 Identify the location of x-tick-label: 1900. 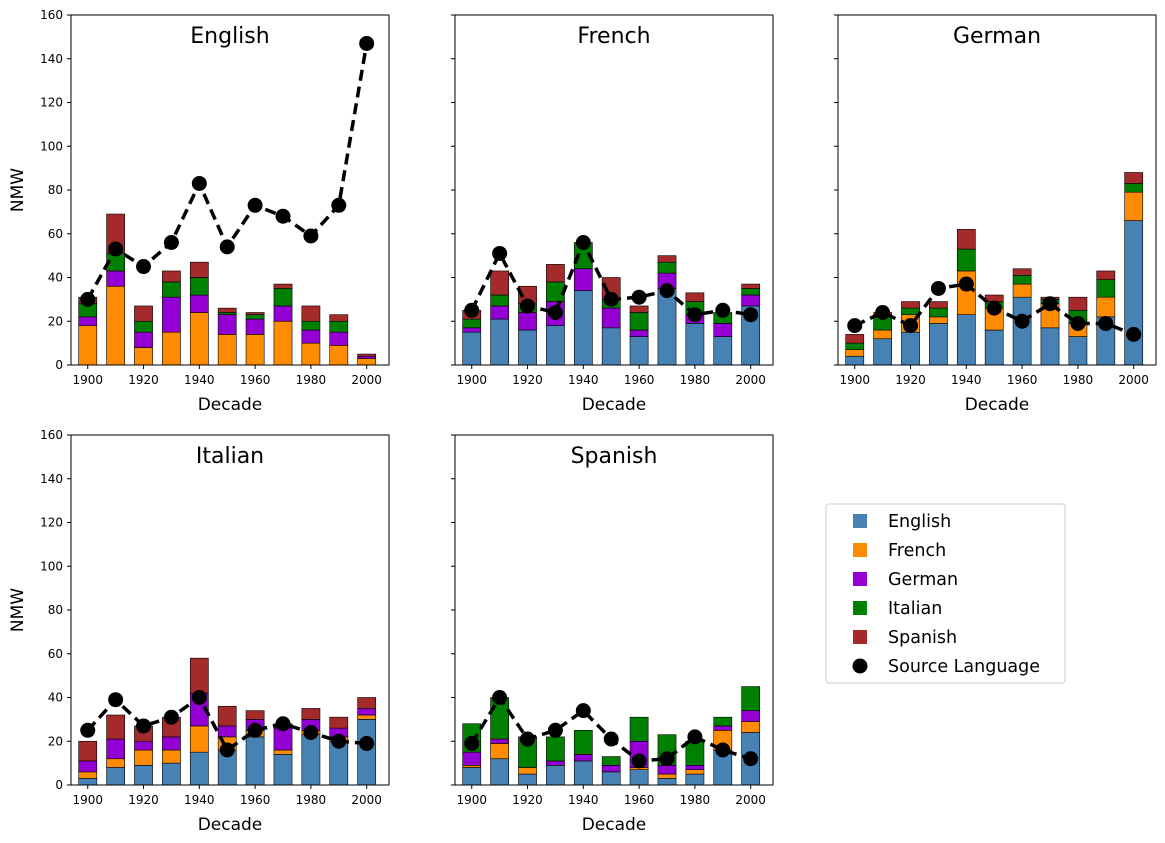
(87, 380).